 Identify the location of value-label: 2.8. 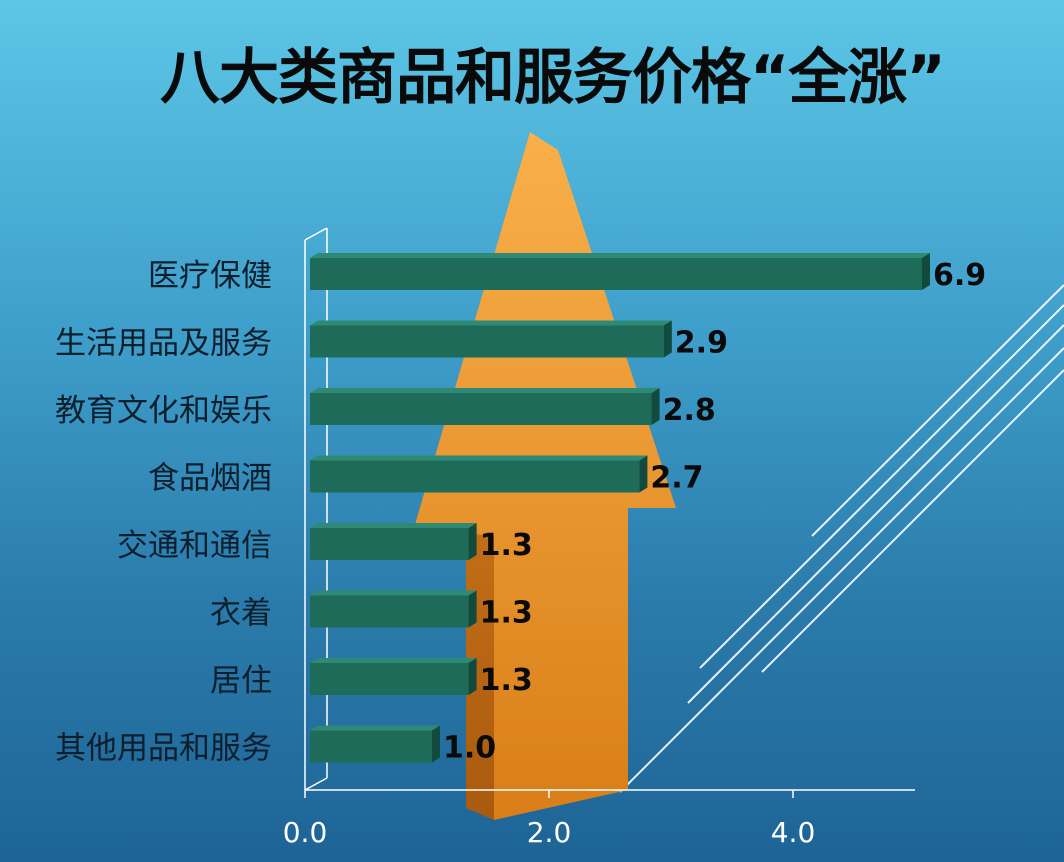
(689, 410).